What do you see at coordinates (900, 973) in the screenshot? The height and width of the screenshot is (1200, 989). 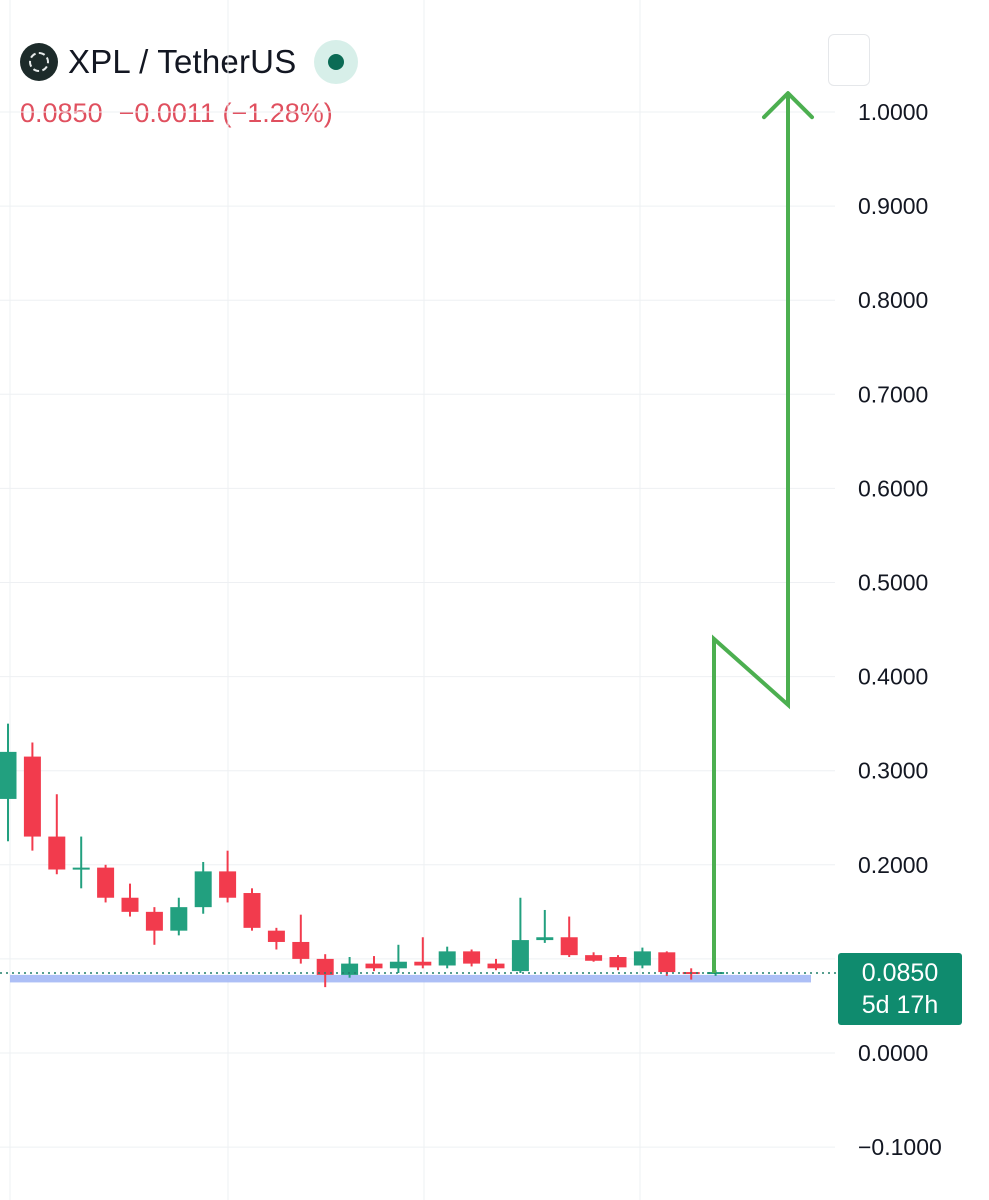 I see `current-price-label: 0.0850` at bounding box center [900, 973].